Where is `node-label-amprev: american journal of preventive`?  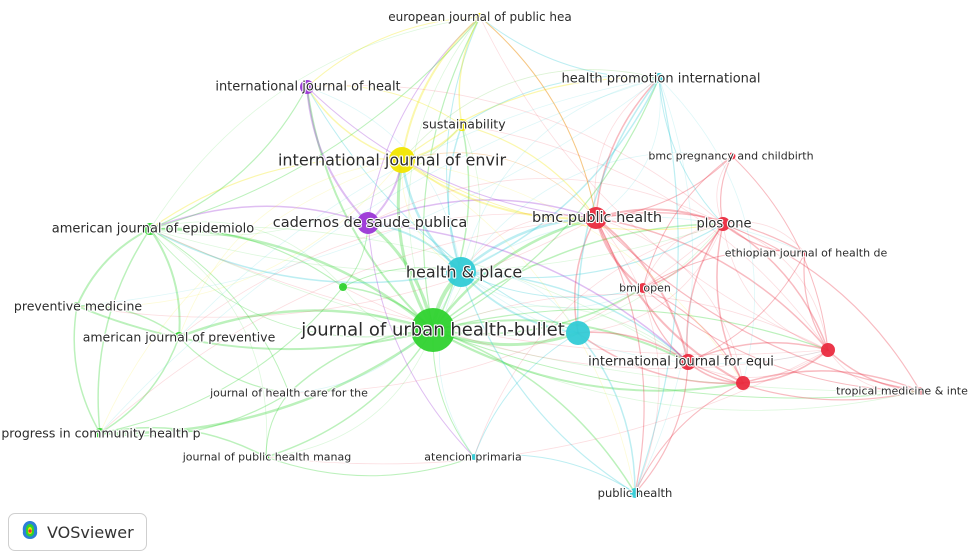 node-label-amprev: american journal of preventive is located at coordinates (179, 336).